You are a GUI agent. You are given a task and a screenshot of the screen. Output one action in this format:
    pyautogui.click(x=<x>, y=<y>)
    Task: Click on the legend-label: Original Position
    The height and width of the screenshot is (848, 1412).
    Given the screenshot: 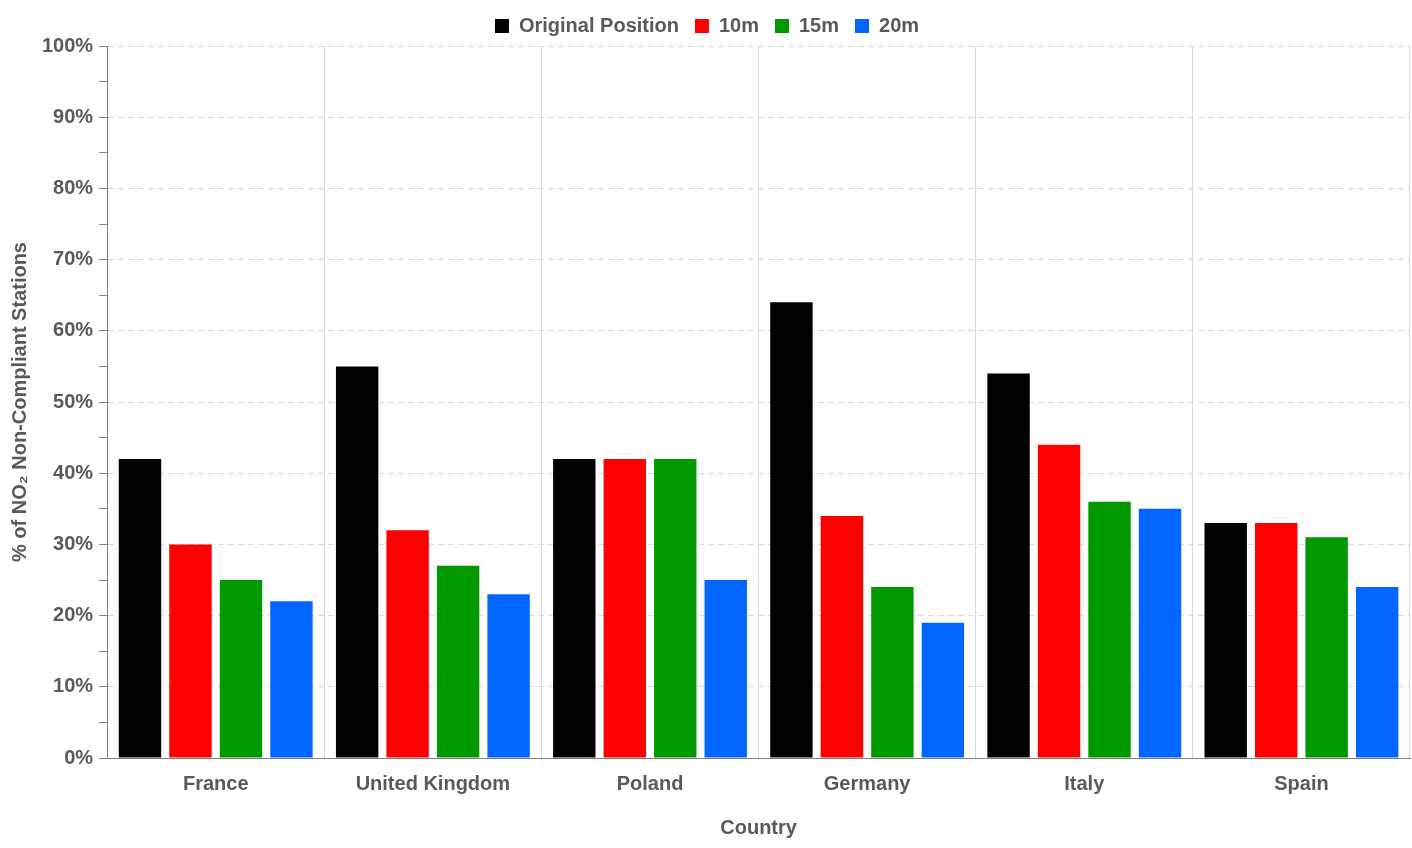 What is the action you would take?
    pyautogui.click(x=598, y=24)
    